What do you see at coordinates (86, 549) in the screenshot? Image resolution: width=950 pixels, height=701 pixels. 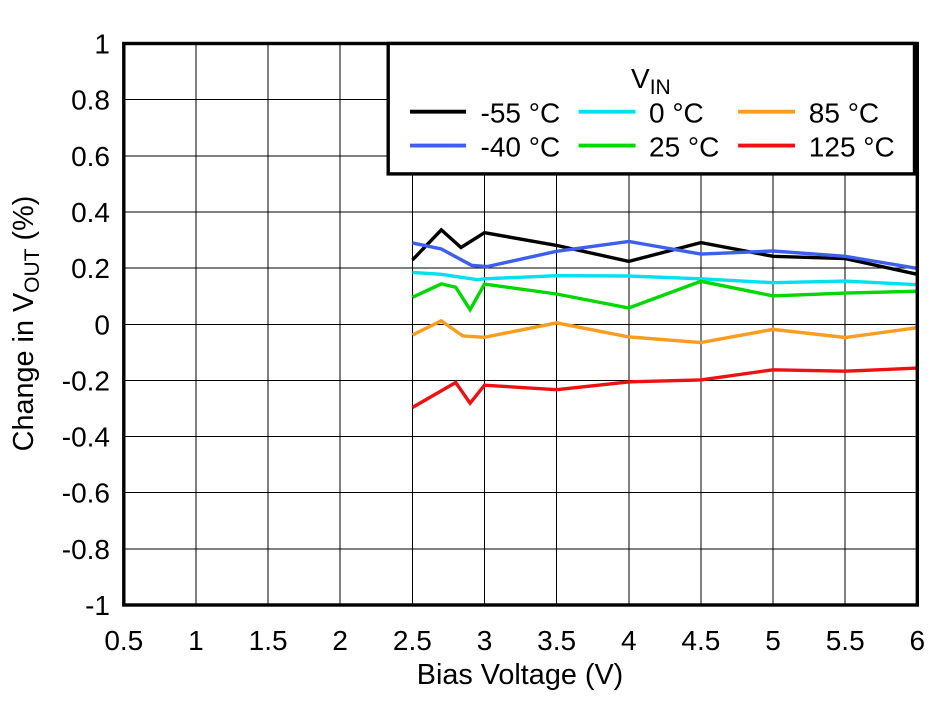 I see `svg-text: -0.8` at bounding box center [86, 549].